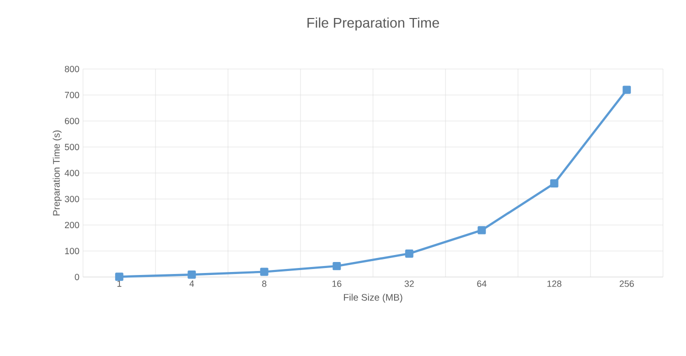  What do you see at coordinates (191, 283) in the screenshot?
I see `x-tick-label: 4` at bounding box center [191, 283].